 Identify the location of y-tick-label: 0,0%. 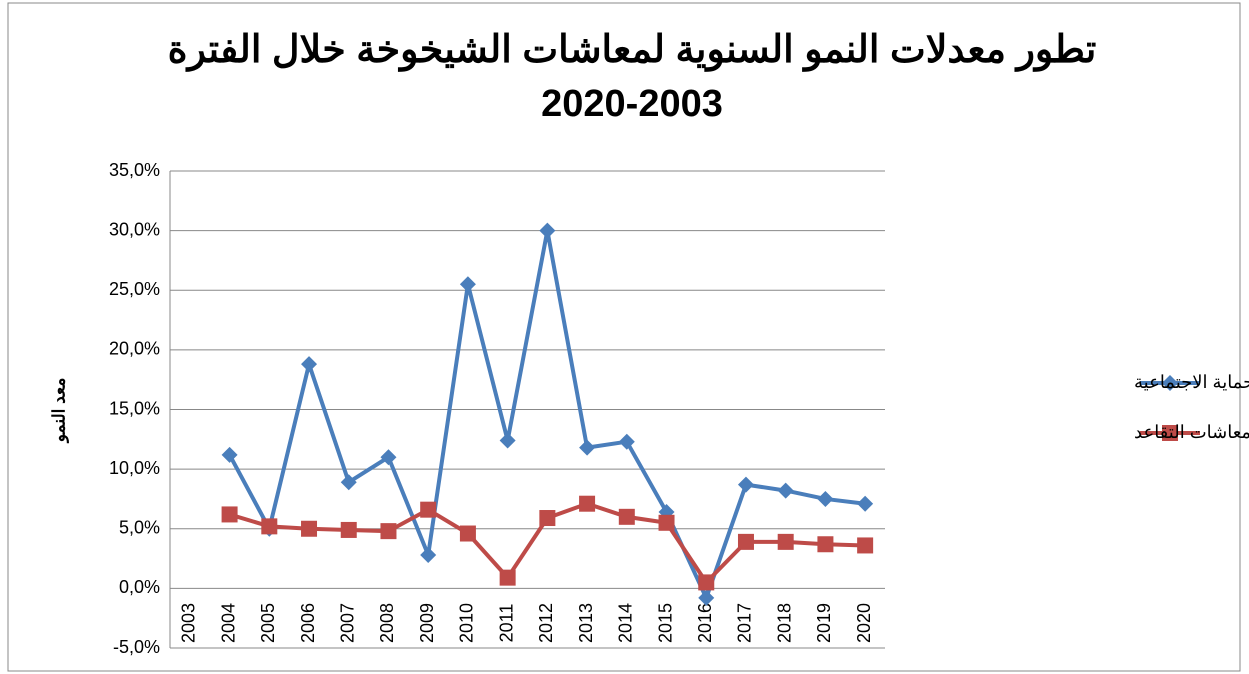
(139, 587).